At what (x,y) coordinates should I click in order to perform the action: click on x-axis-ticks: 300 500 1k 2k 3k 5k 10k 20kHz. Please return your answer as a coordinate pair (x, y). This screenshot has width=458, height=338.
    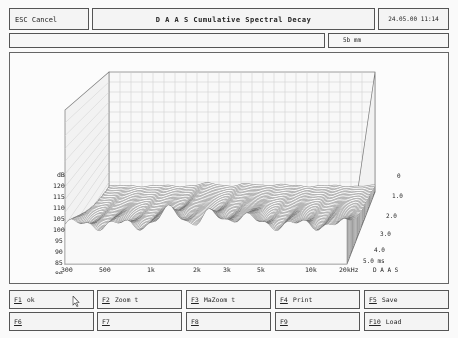
    Looking at the image, I should click on (210, 270).